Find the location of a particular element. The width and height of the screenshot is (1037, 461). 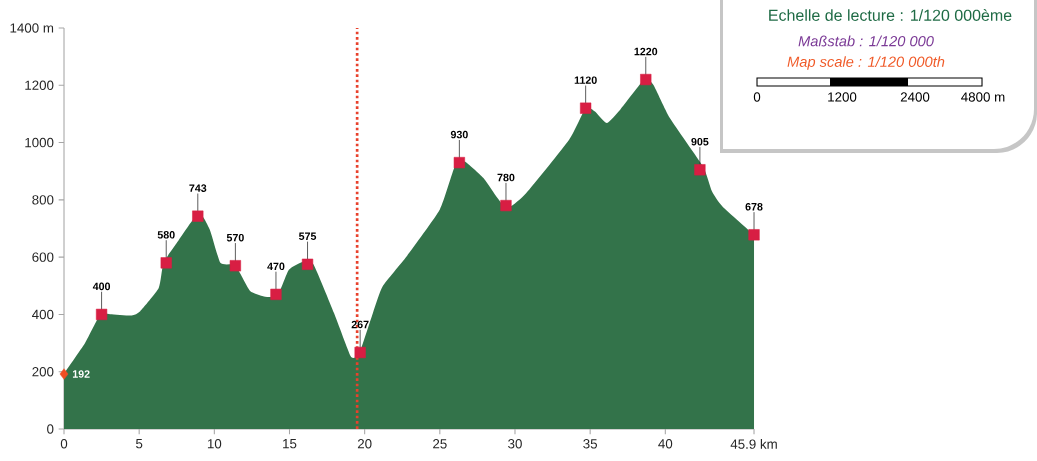

data-label: 678 is located at coordinates (754, 206).